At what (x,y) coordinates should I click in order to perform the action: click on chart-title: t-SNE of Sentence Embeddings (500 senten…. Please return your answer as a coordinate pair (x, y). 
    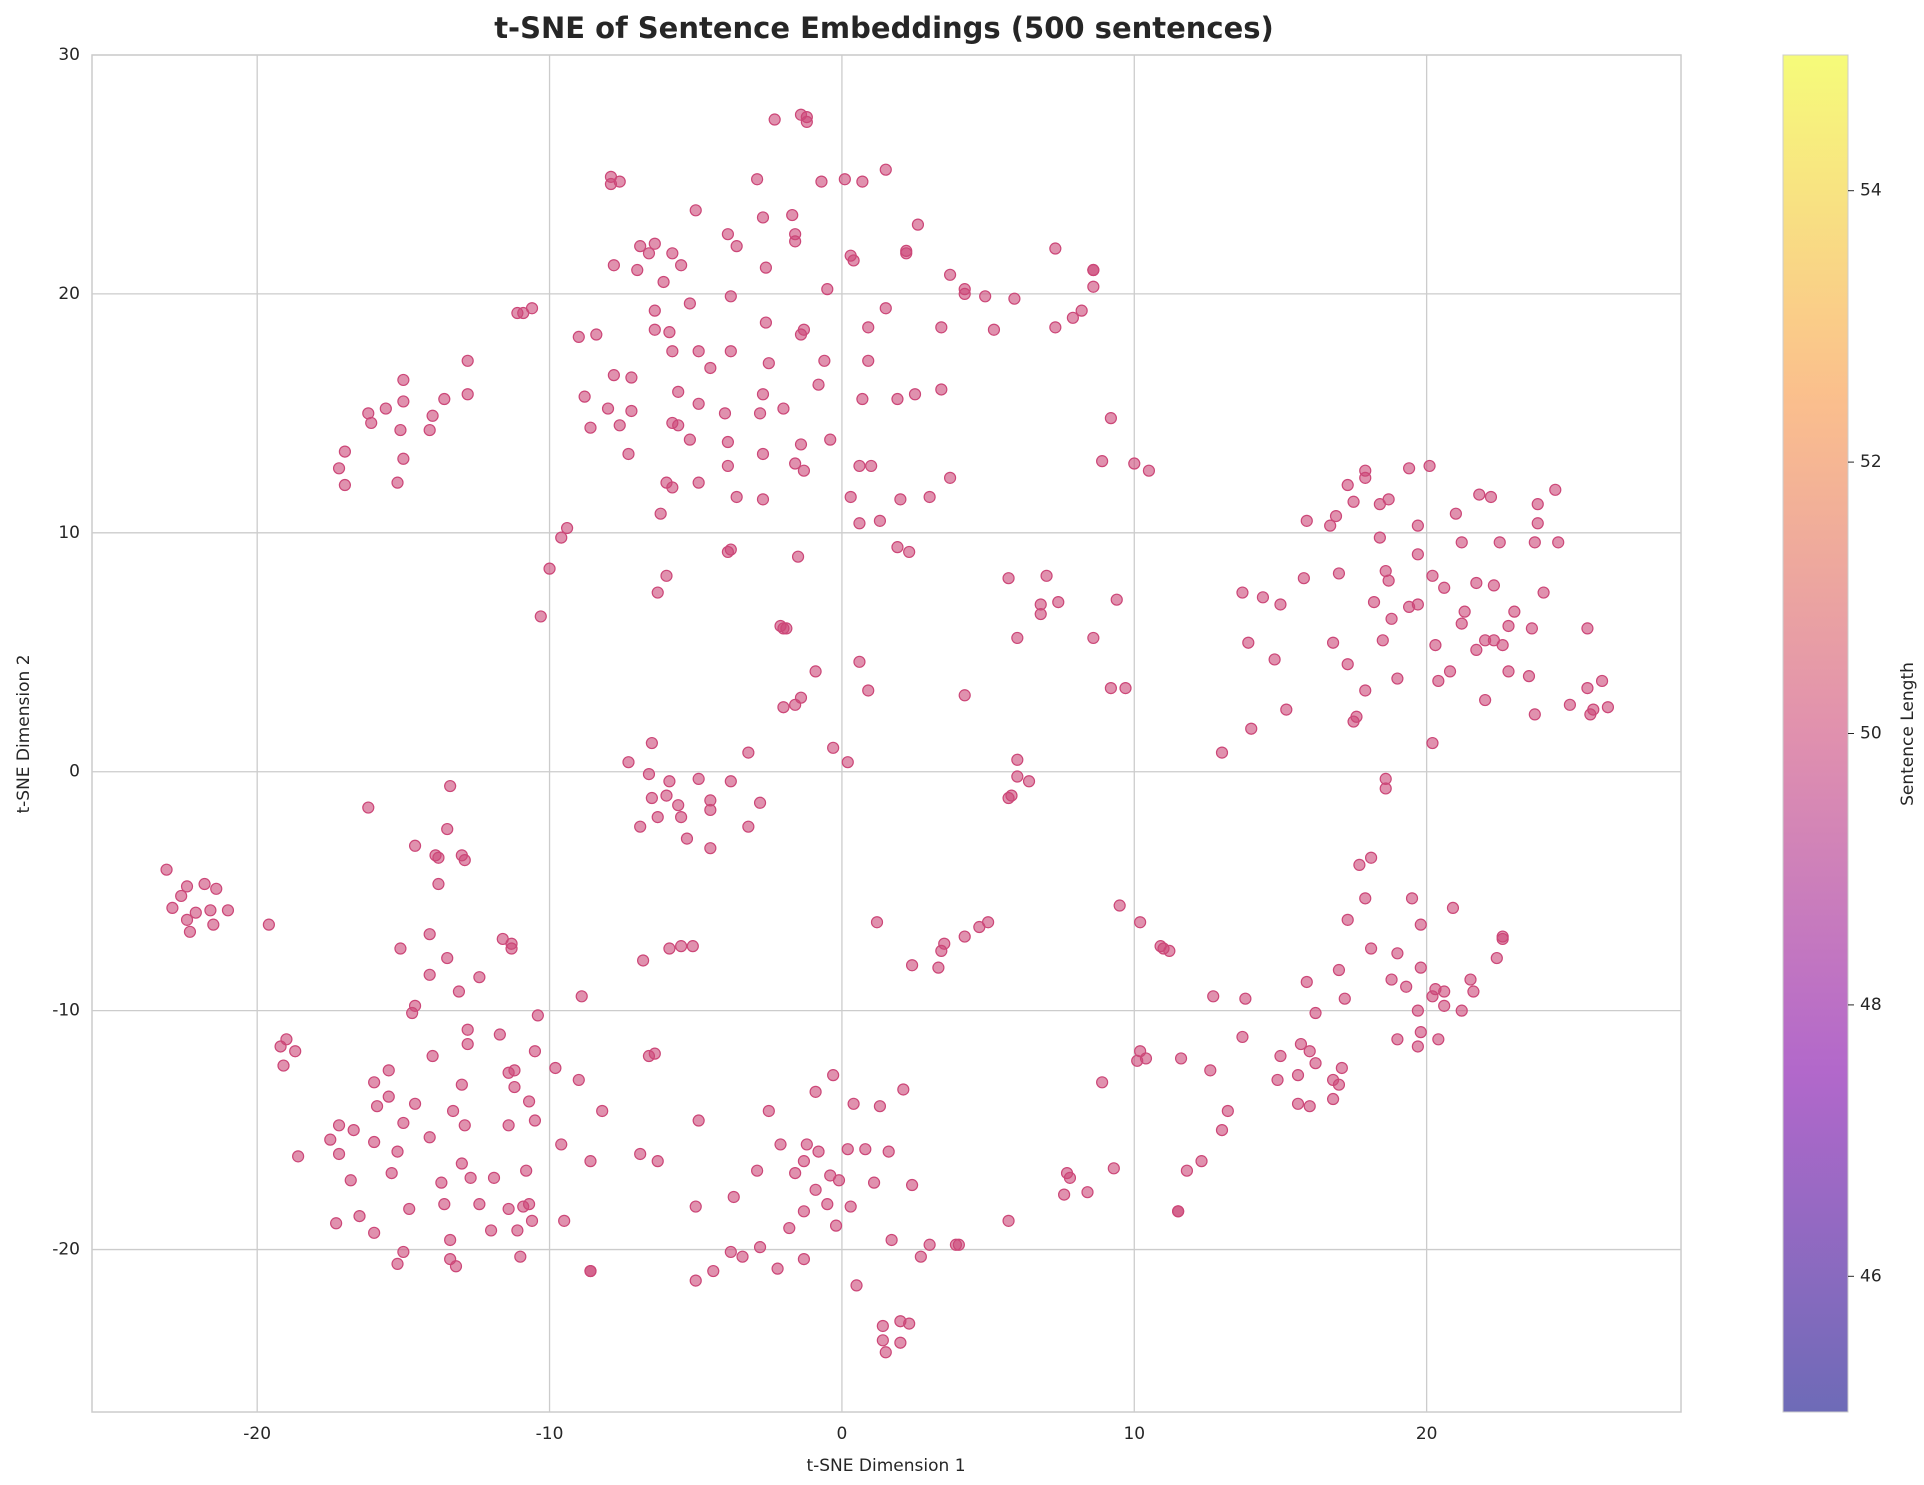
    Looking at the image, I should click on (884, 28).